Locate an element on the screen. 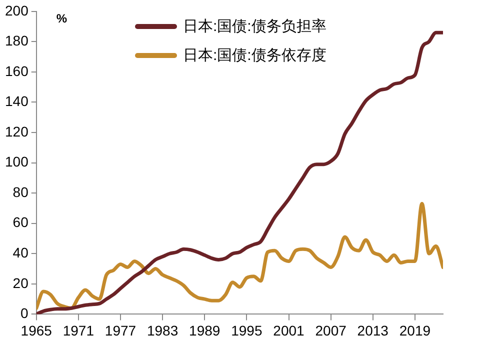 The height and width of the screenshot is (347, 479). x-tick-label: 1965 is located at coordinates (36, 330).